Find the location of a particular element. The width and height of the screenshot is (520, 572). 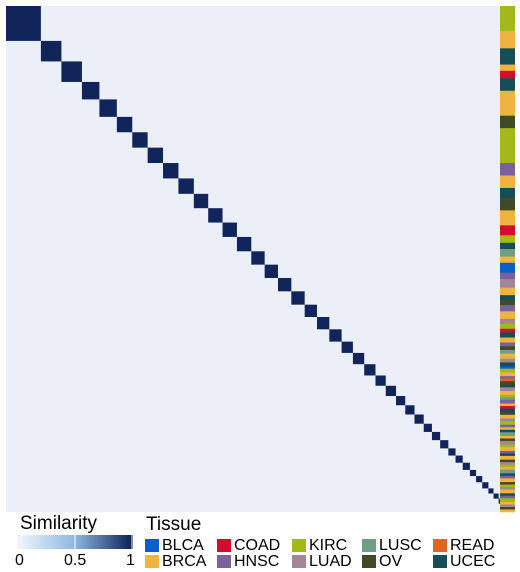

tissue-label: UCEC is located at coordinates (473, 561).